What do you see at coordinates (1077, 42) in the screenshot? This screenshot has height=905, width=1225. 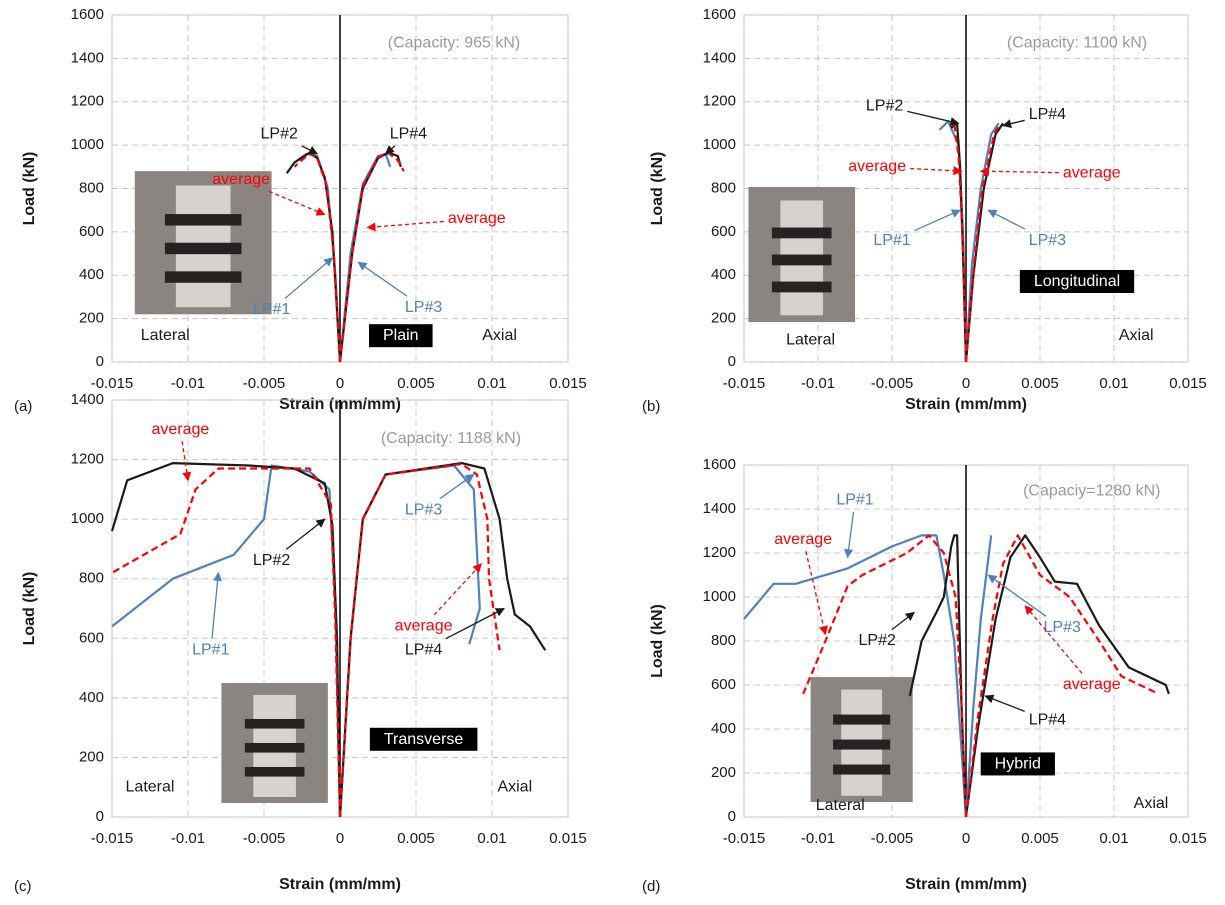 I see `capacity-note: (Capacity: 1100 kN)` at bounding box center [1077, 42].